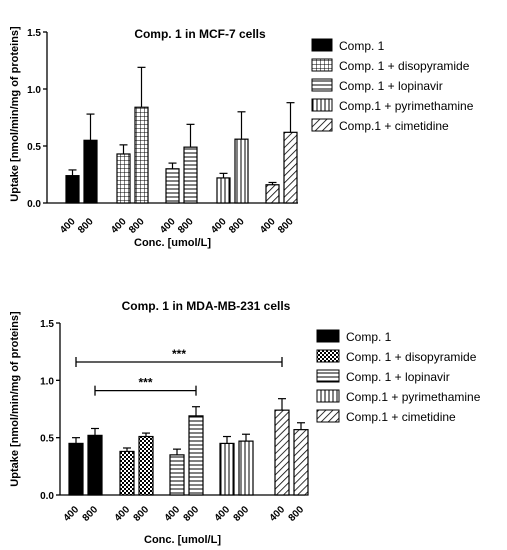  What do you see at coordinates (200, 34) in the screenshot?
I see `chart0-title: Comp. 1 in MCF-7 cells` at bounding box center [200, 34].